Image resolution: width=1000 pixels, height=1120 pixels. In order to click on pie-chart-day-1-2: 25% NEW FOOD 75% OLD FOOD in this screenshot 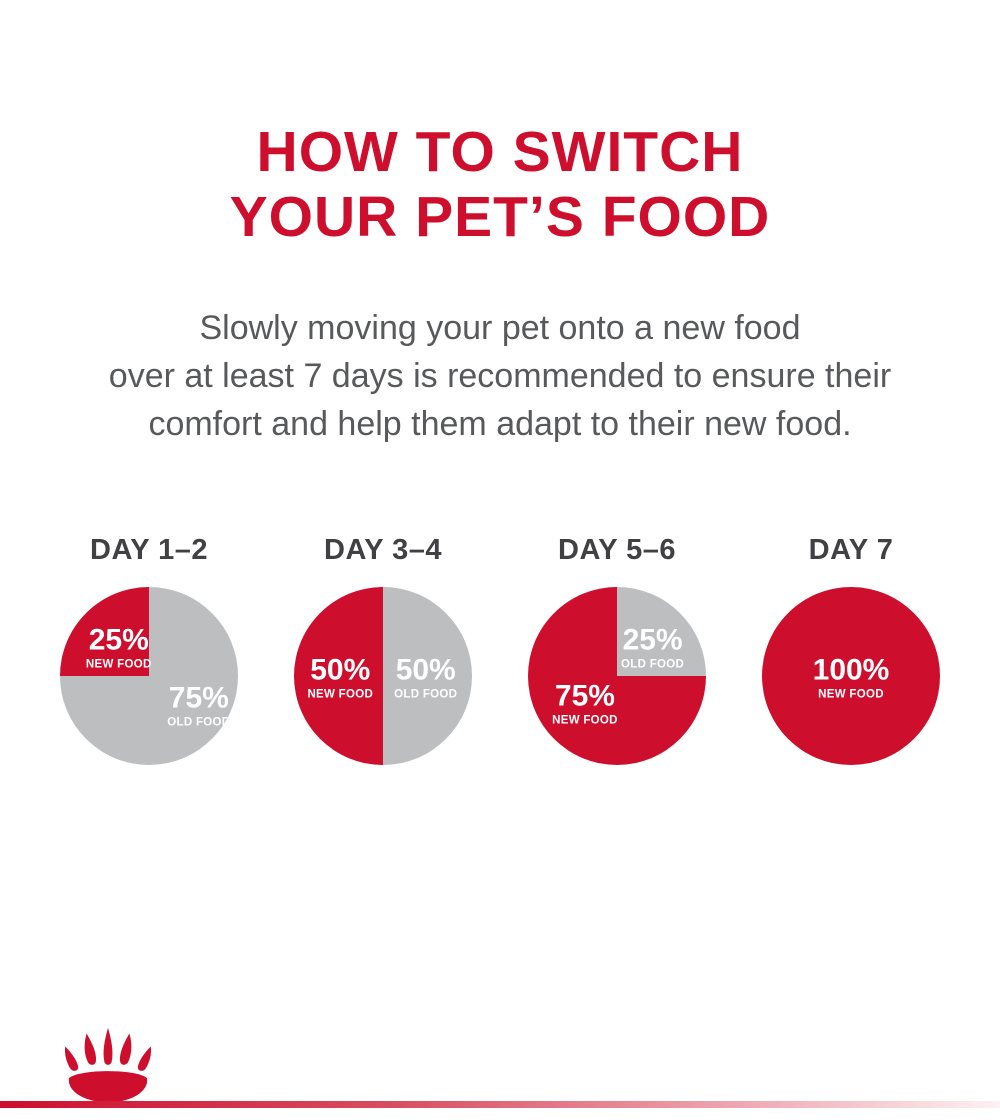, I will do `click(149, 676)`.